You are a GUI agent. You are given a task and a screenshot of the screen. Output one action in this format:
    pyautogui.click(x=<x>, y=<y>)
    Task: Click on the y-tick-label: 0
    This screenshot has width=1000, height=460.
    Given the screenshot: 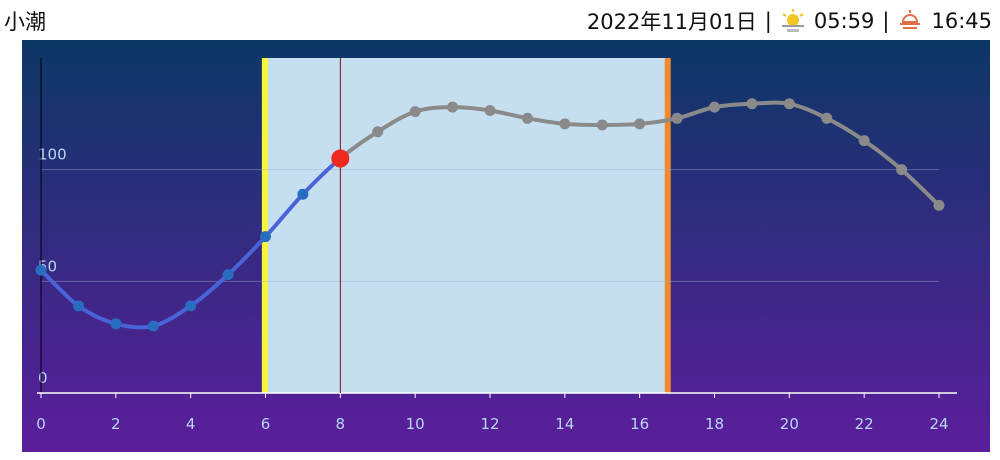 What is the action you would take?
    pyautogui.click(x=43, y=378)
    